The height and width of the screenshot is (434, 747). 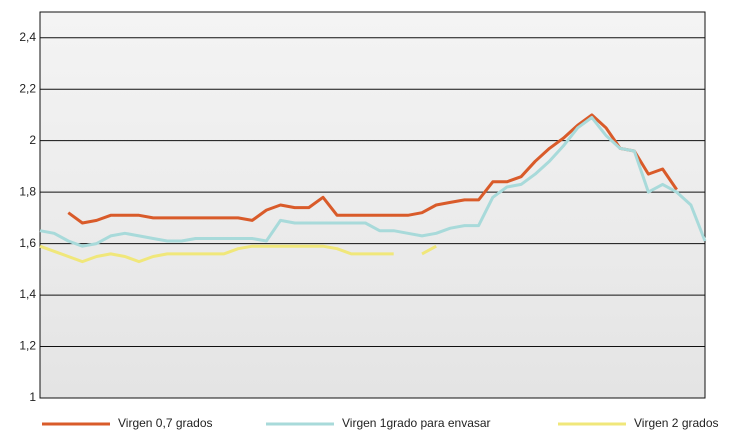 I want to click on legend-label: Virgen 2 grados, so click(x=676, y=423).